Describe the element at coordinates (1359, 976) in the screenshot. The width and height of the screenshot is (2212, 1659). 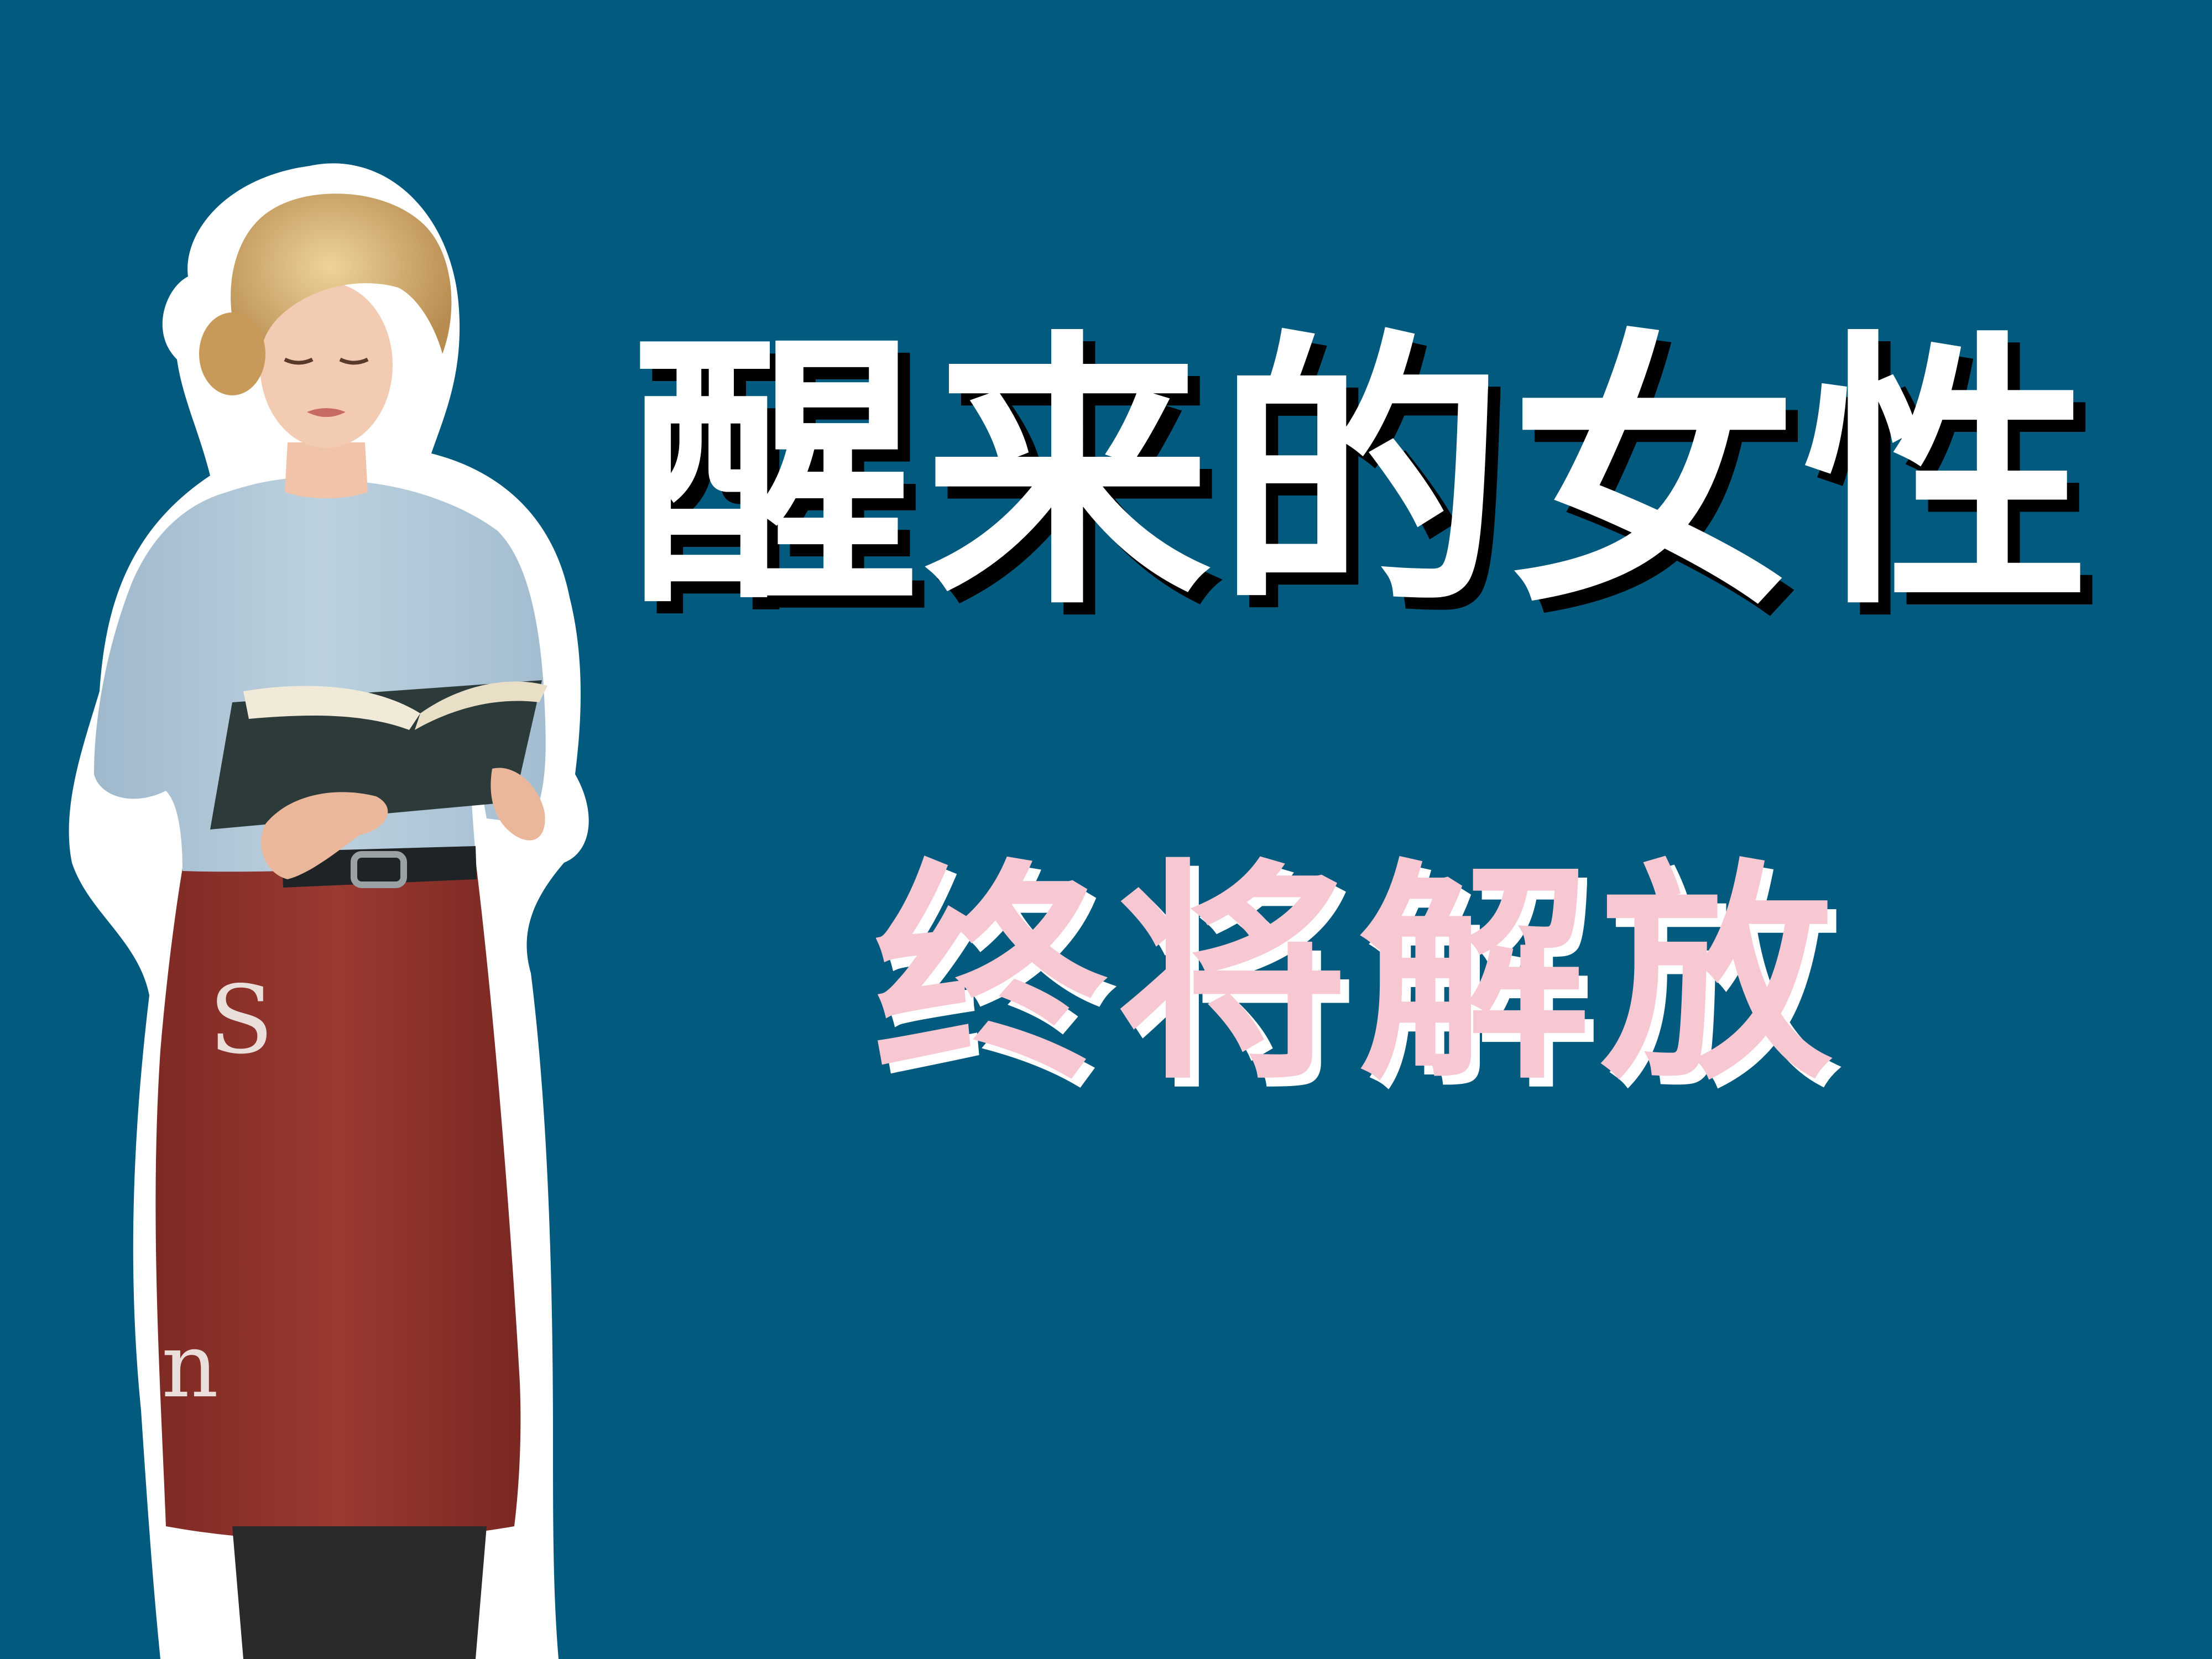
I see `subtitle: 终将解放` at that location.